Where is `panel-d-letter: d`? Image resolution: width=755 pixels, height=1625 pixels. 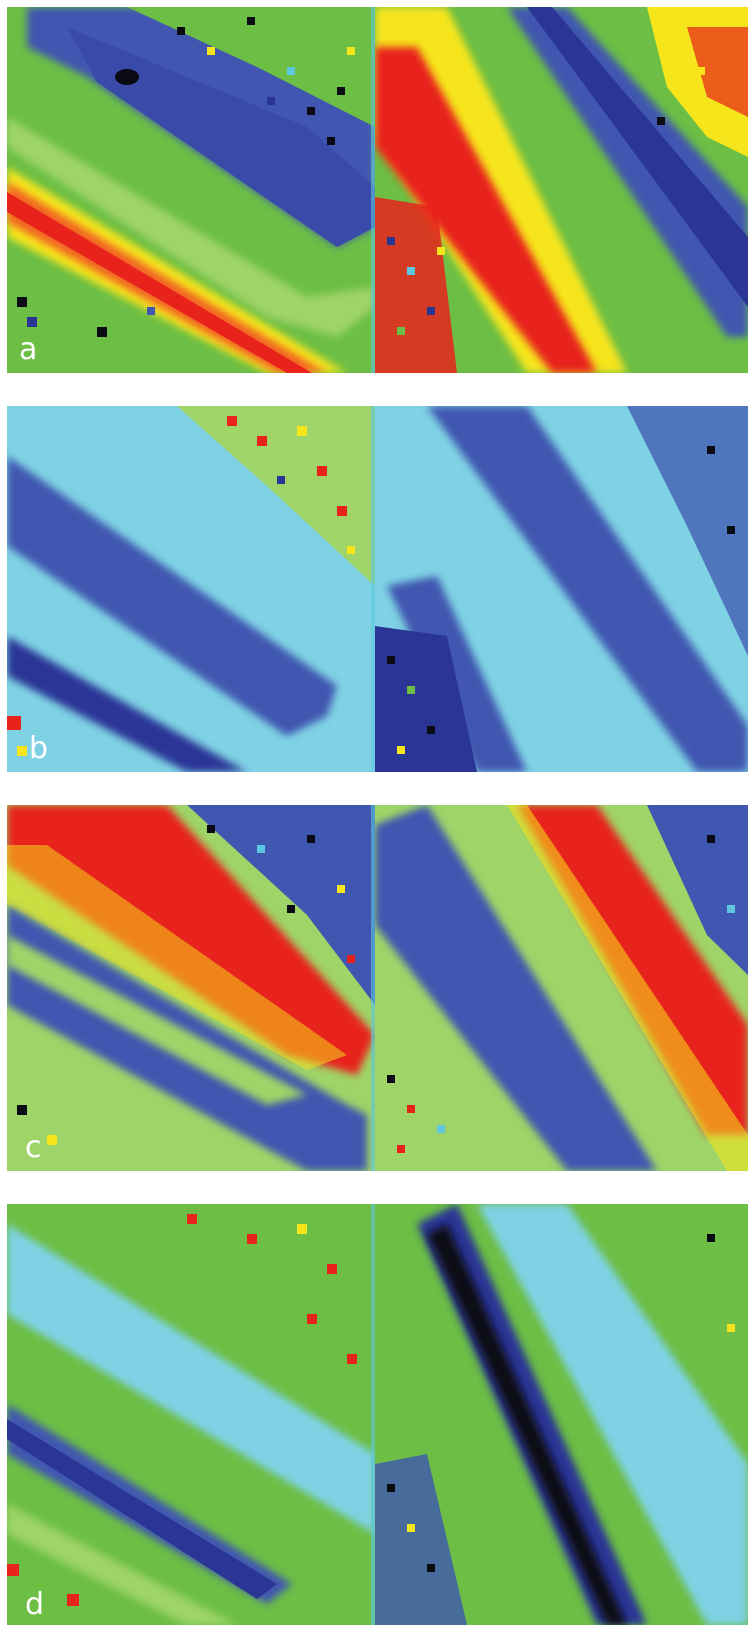 panel-d-letter: d is located at coordinates (34, 1604).